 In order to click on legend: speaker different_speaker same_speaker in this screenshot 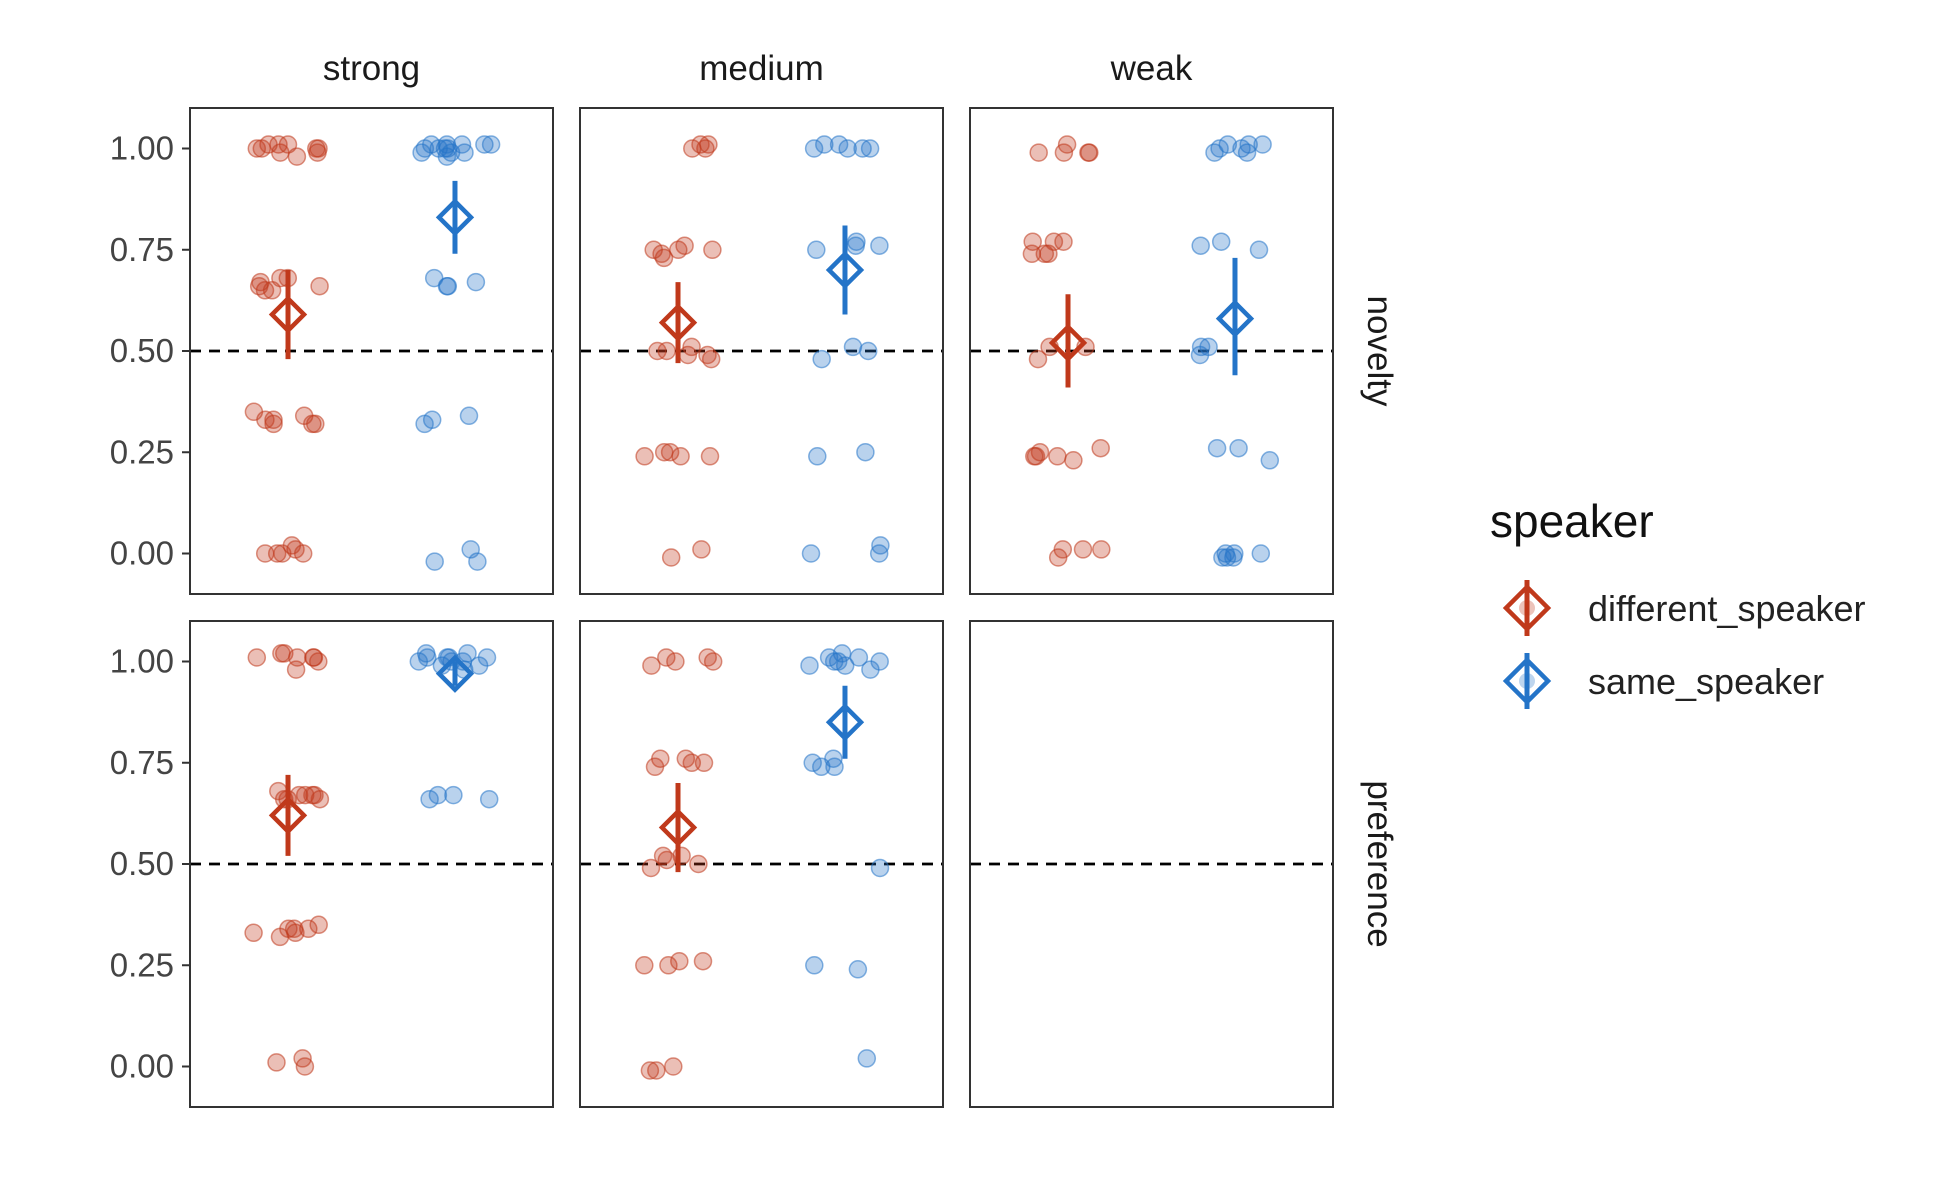, I will do `click(1678, 602)`.